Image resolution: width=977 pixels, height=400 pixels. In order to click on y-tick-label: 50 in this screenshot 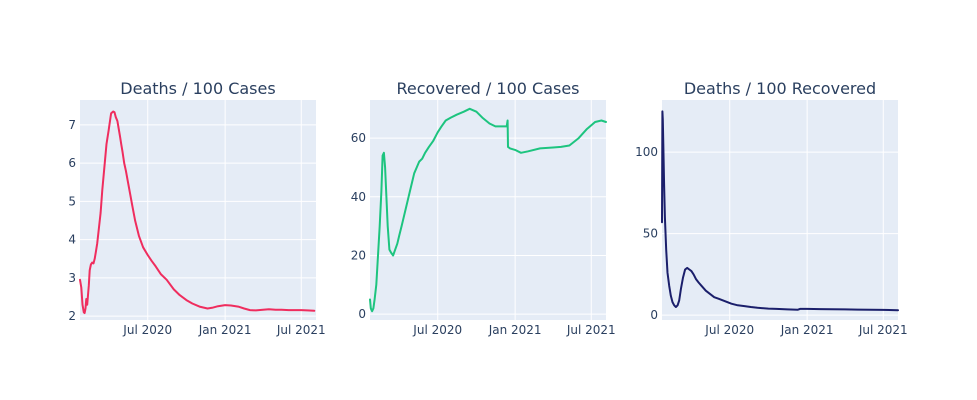, I will do `click(650, 234)`.